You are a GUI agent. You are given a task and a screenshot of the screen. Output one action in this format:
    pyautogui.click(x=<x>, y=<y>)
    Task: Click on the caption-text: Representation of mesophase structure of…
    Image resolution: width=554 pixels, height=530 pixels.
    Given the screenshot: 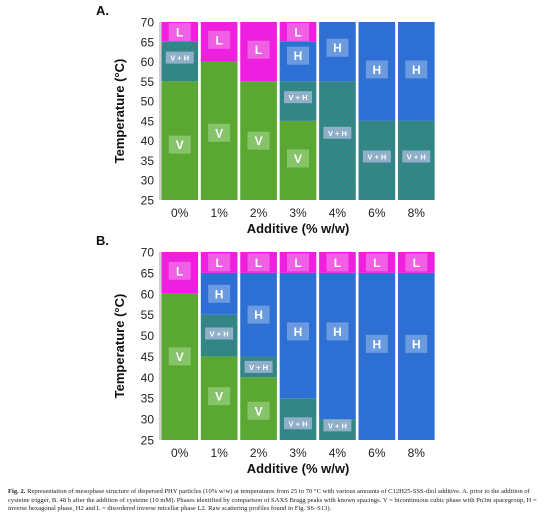 What is the action you would take?
    pyautogui.click(x=272, y=500)
    